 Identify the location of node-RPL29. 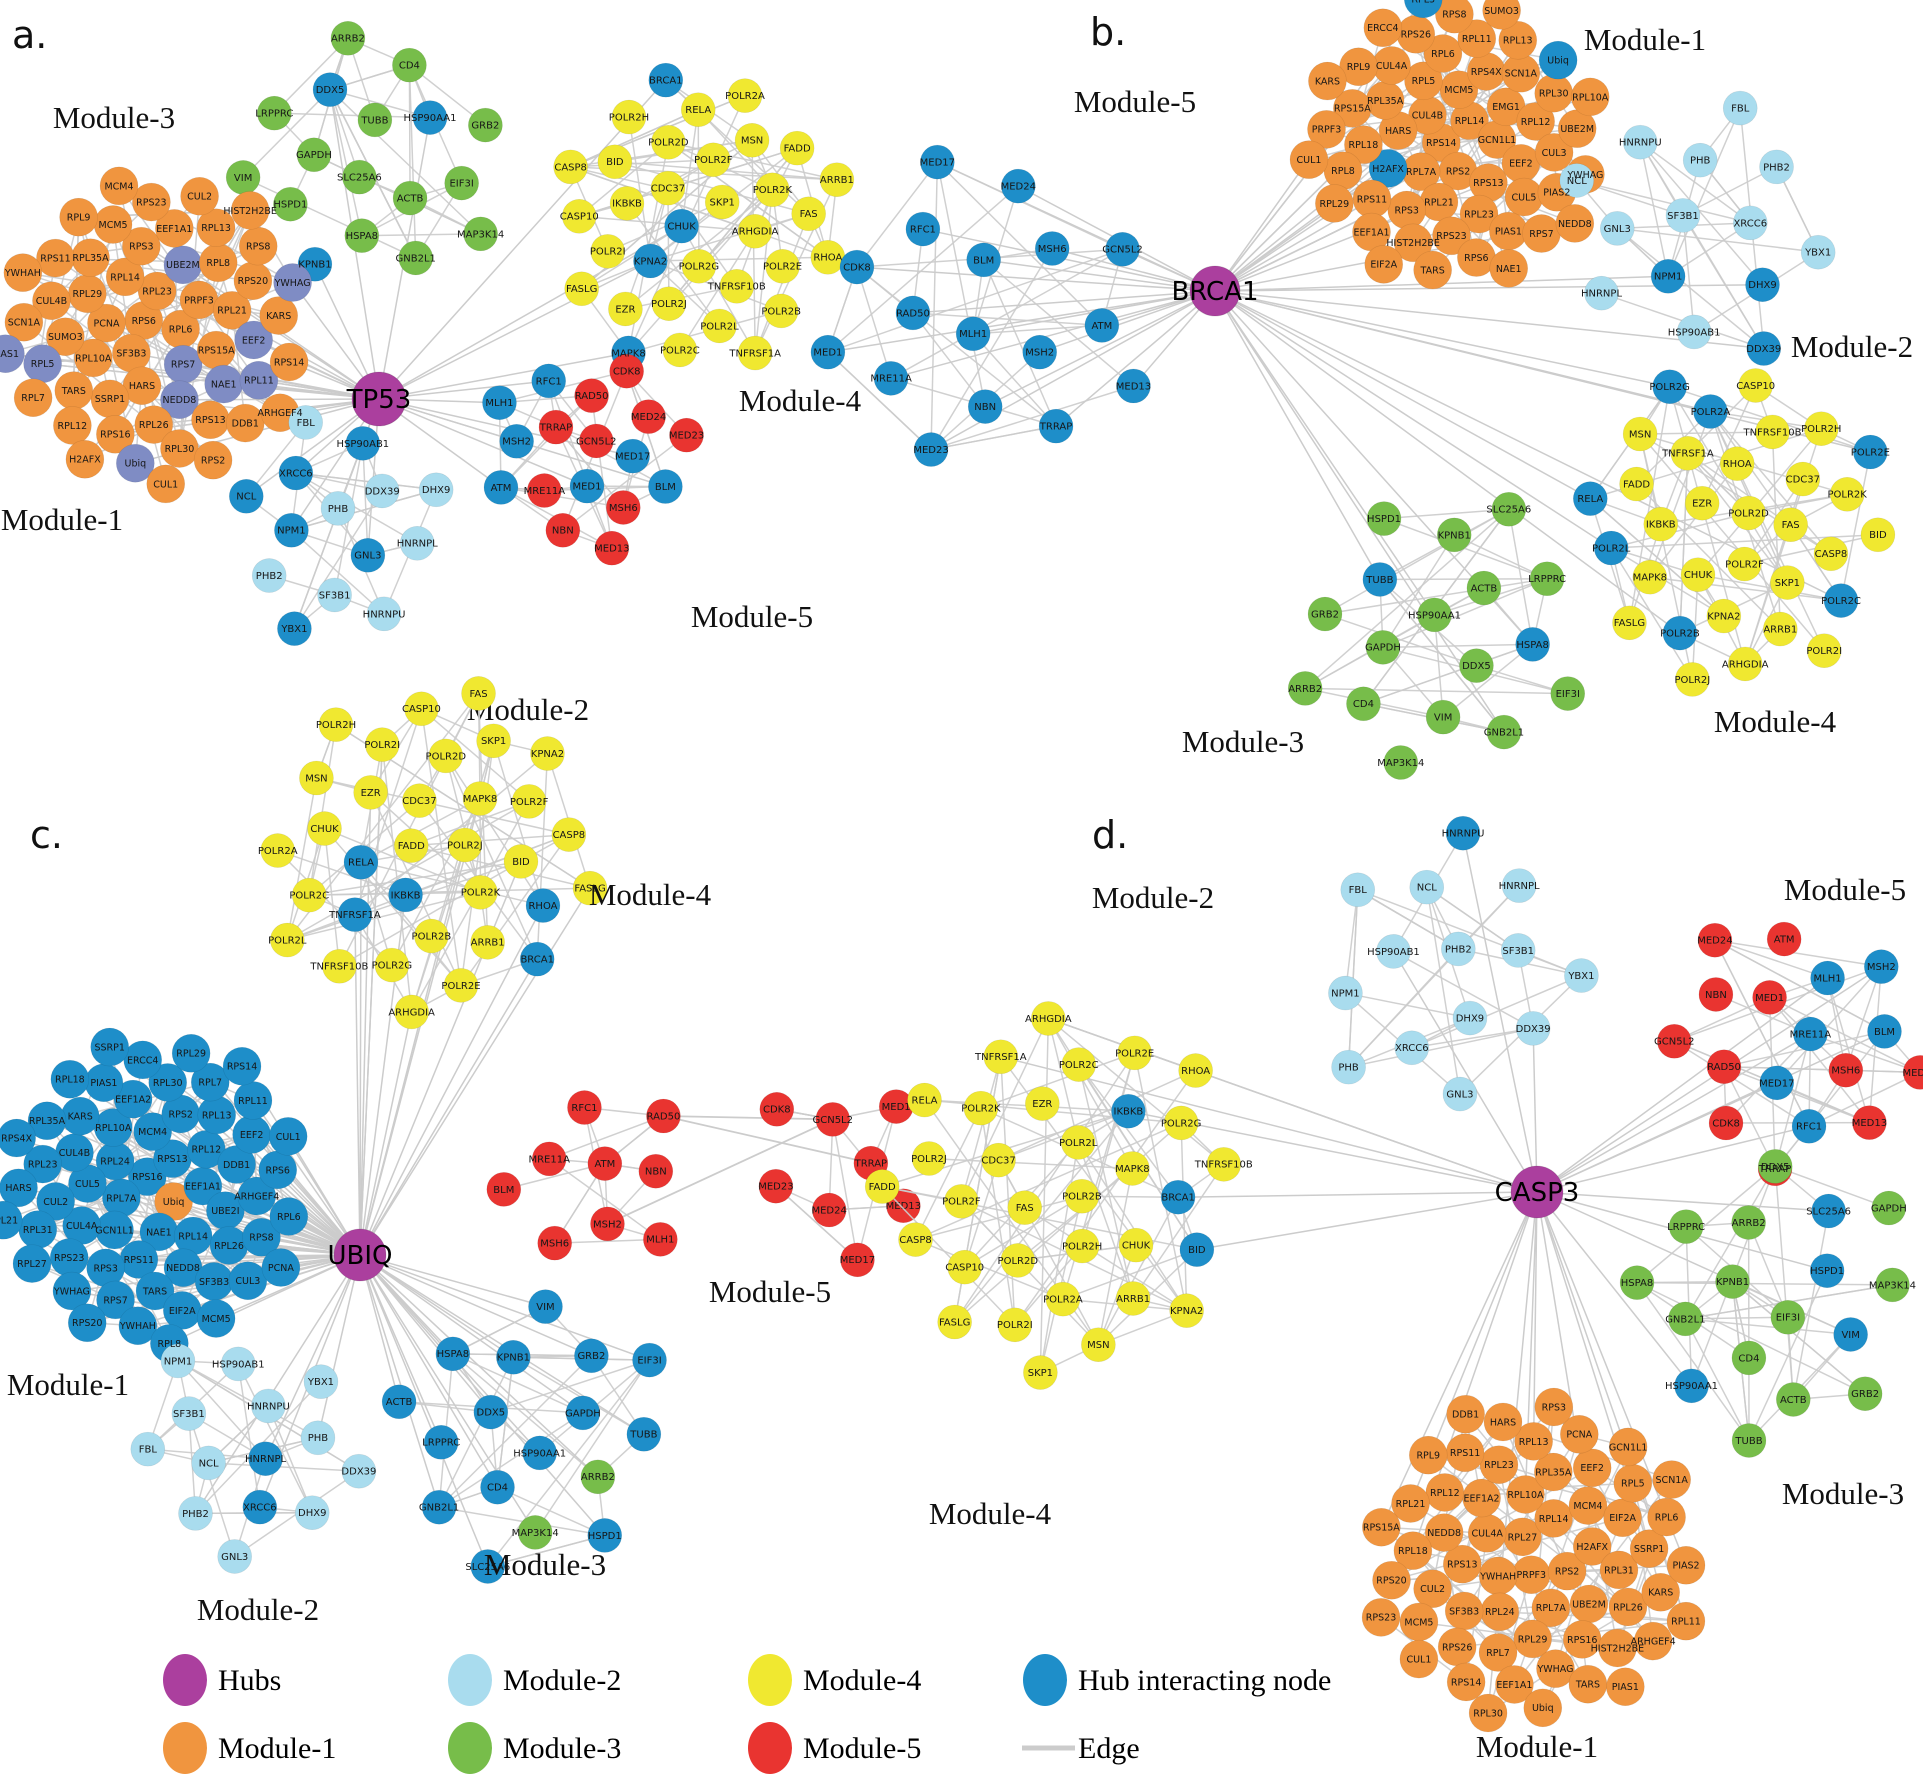
(1334, 203).